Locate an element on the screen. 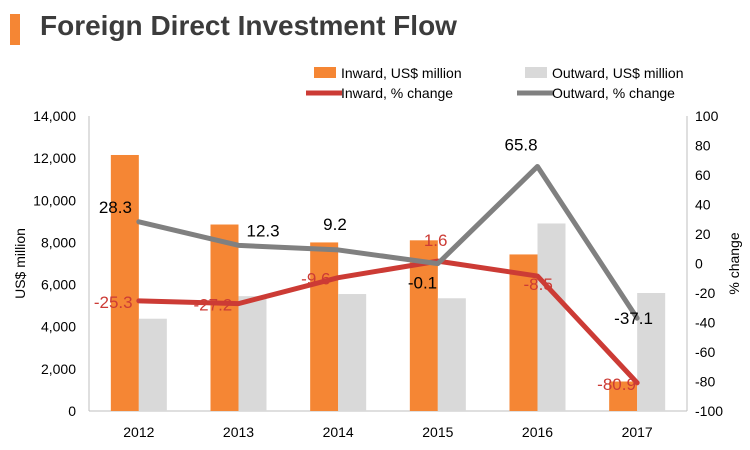  x-tick-label: 2015 is located at coordinates (437, 432).